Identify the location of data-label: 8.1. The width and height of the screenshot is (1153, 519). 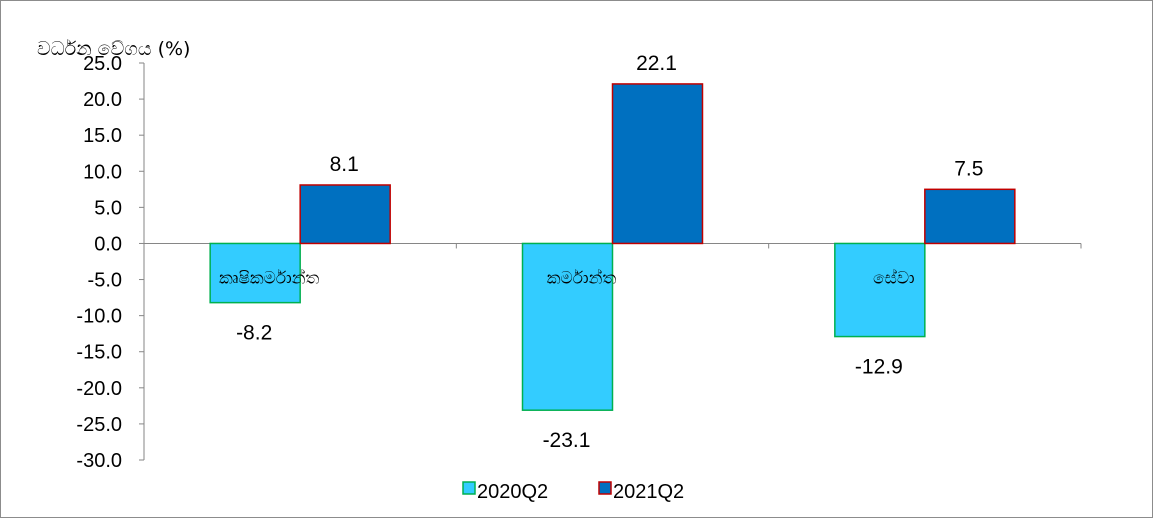
(344, 164).